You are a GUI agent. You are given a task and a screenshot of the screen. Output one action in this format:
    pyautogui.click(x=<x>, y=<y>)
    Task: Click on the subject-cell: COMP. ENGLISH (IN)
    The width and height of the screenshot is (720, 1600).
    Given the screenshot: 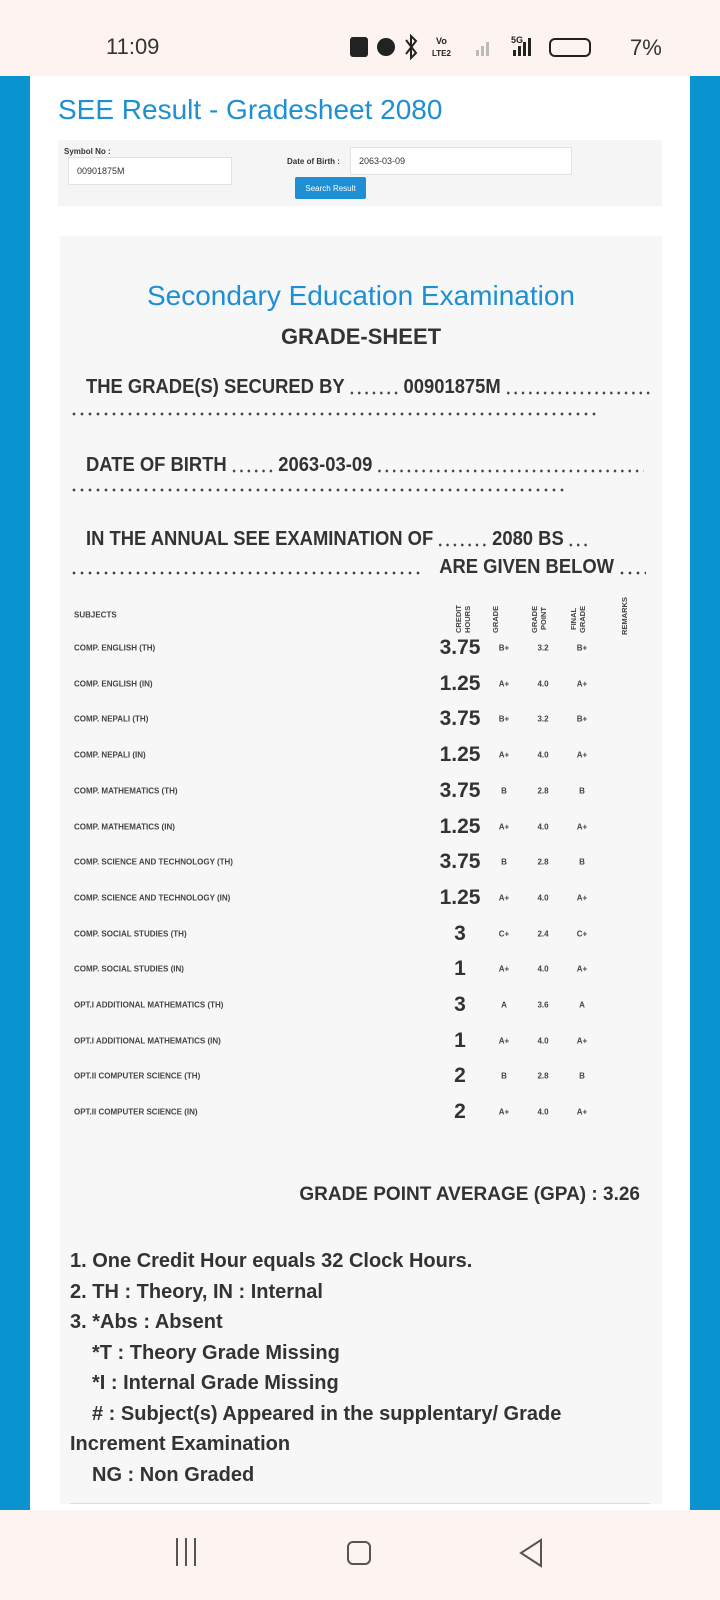 What is the action you would take?
    pyautogui.click(x=113, y=684)
    